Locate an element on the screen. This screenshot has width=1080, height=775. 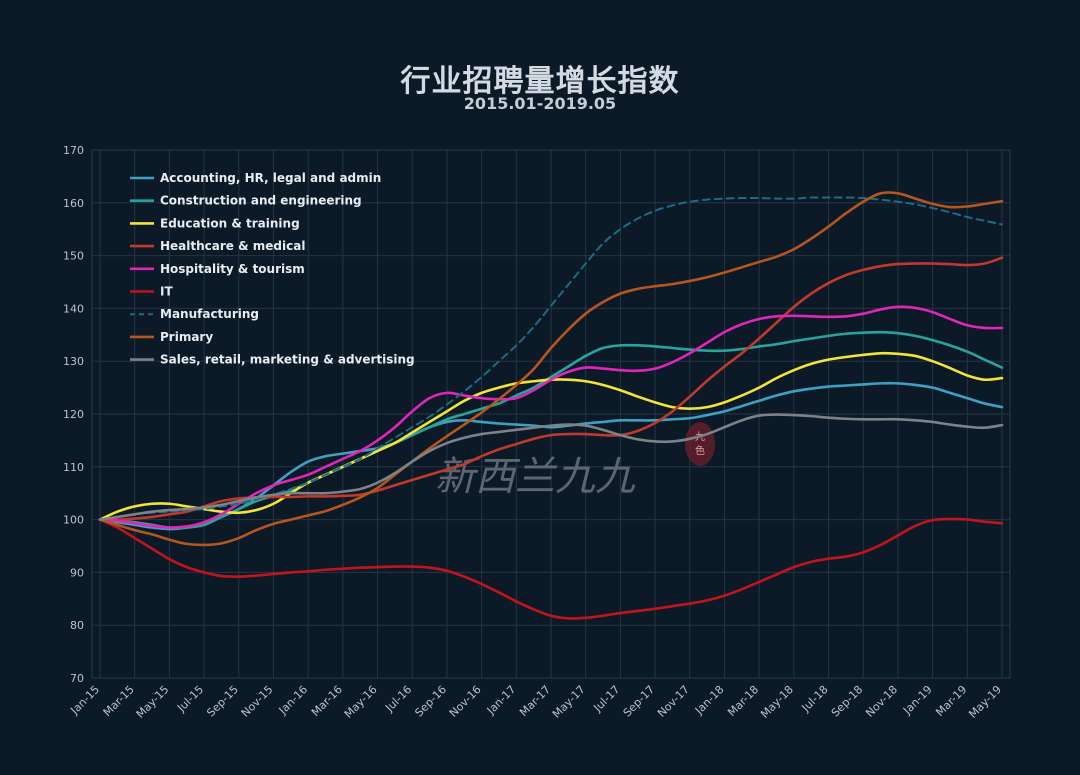
y-axis: 70 80 90 100 110 120 130 140 150 160 170 is located at coordinates (73, 414).